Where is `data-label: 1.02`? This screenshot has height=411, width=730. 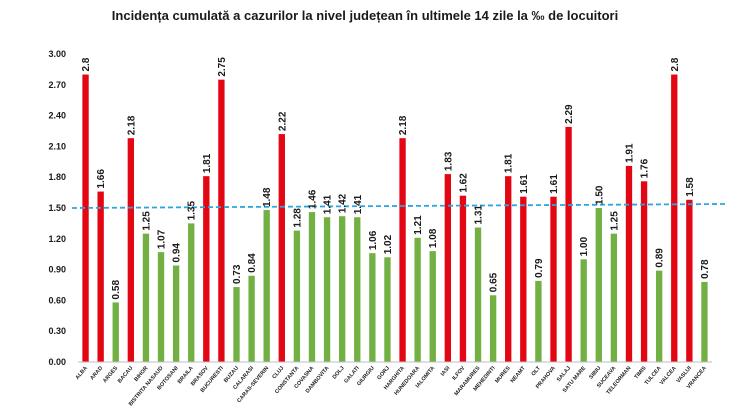 data-label: 1.02 is located at coordinates (388, 244).